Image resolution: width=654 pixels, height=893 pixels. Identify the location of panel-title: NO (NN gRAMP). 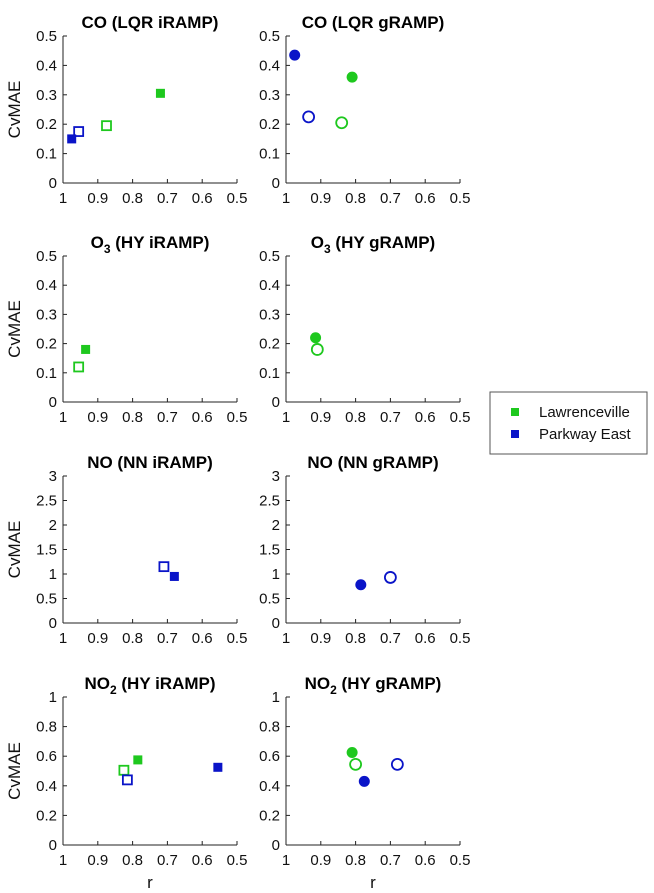
(372, 462).